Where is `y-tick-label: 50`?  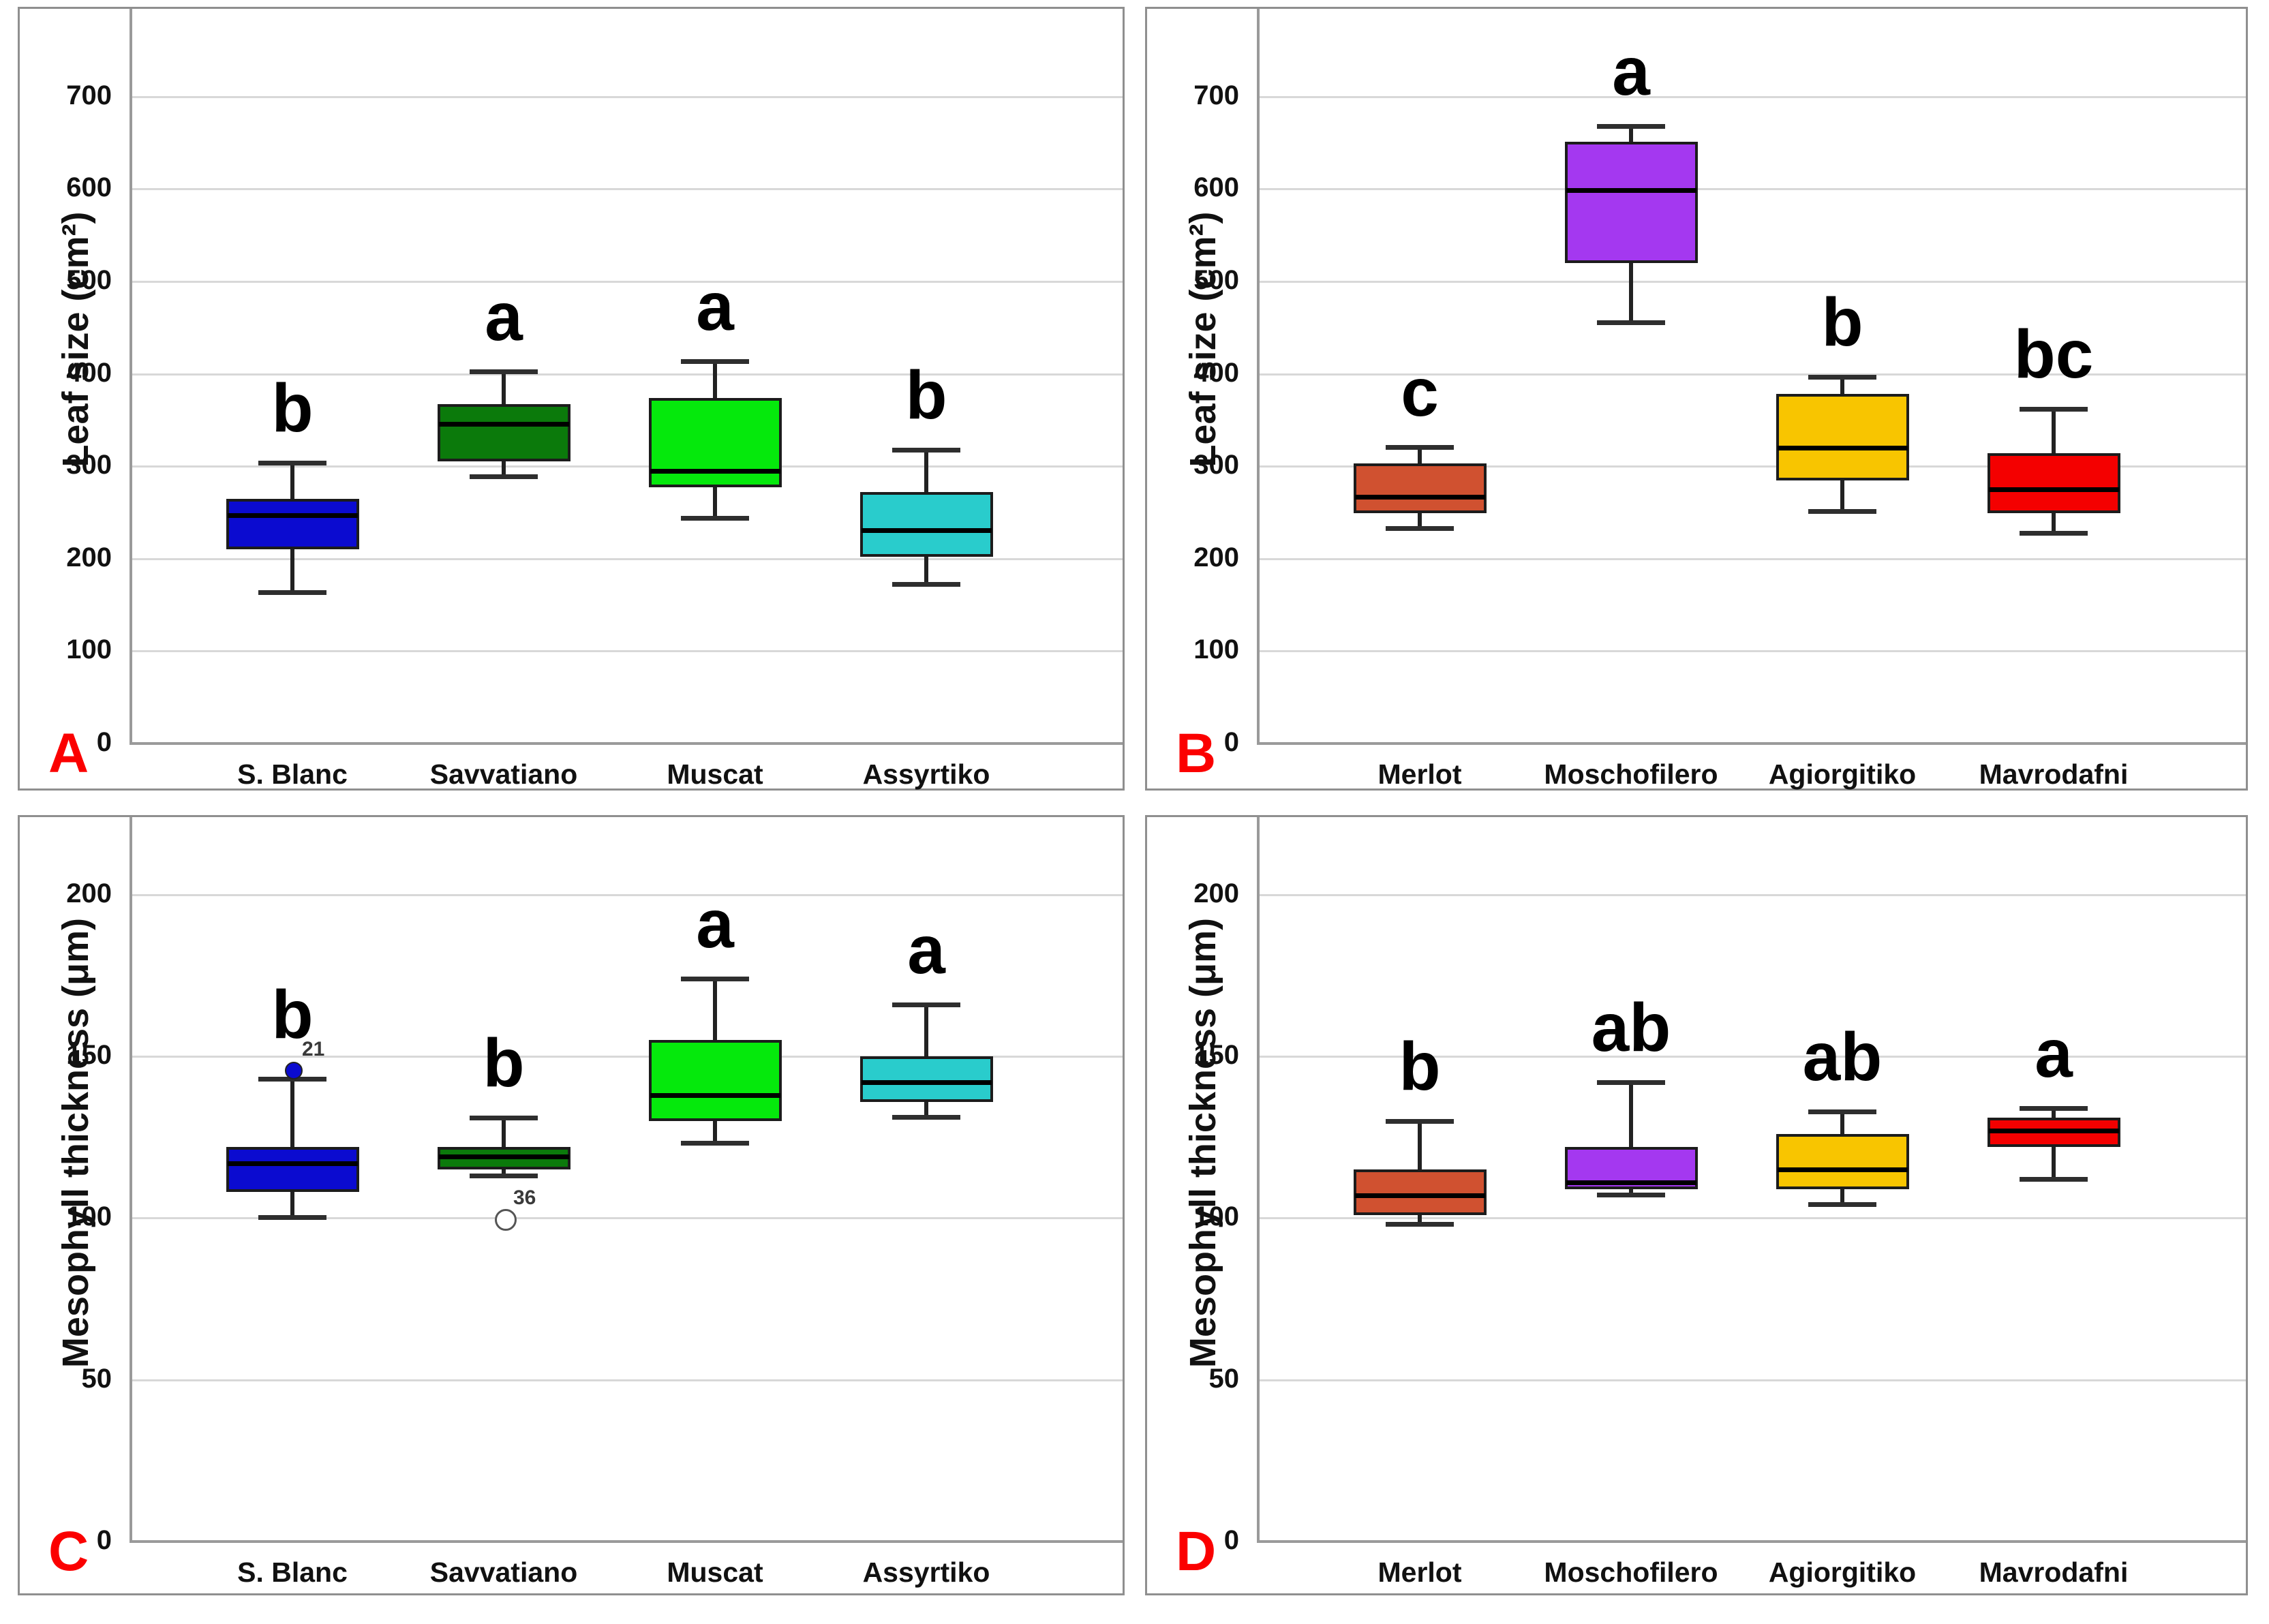 y-tick-label: 50 is located at coordinates (1224, 1378).